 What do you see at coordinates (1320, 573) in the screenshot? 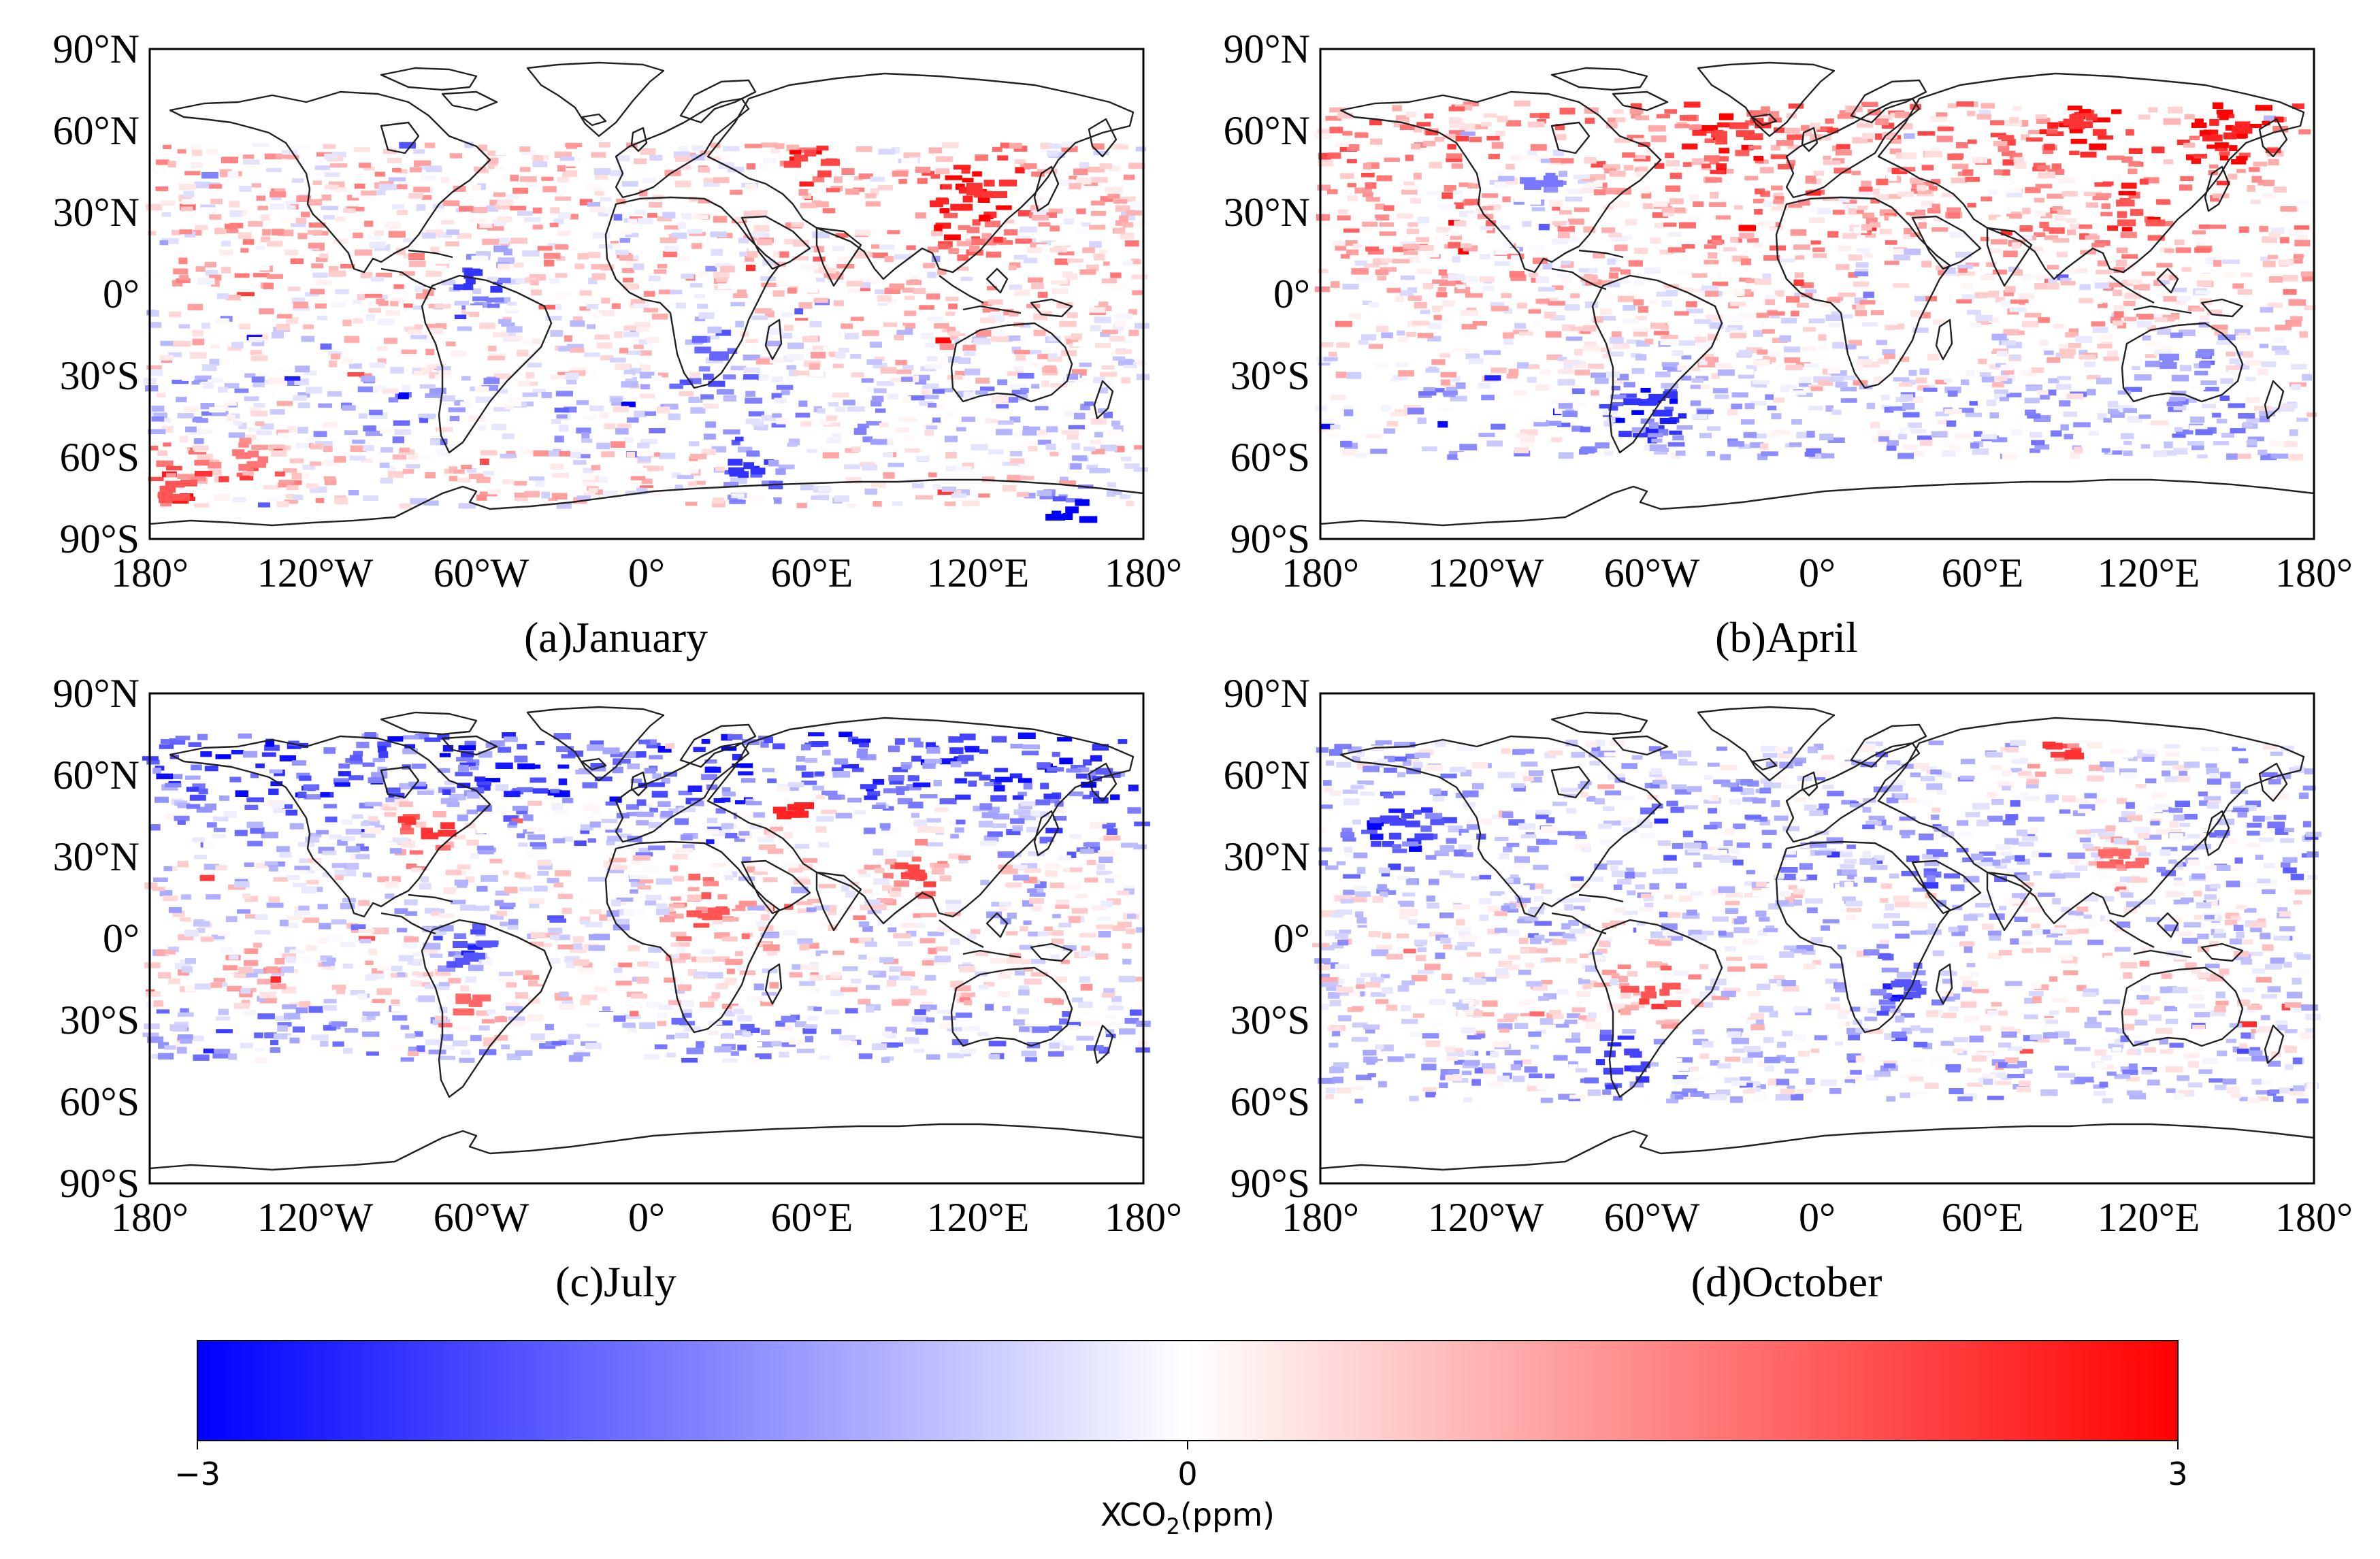
I see `x-tick-label: 180°` at bounding box center [1320, 573].